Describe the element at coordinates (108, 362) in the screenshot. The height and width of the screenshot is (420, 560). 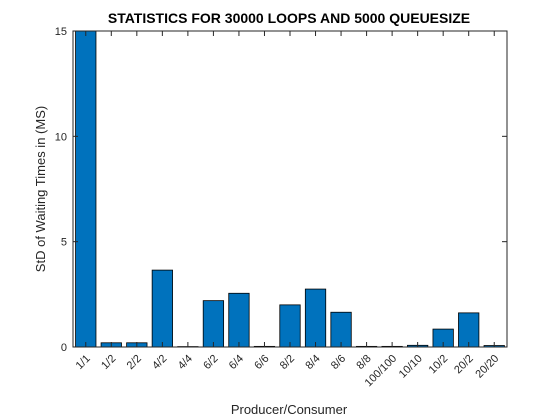
I see `x-tick-label: 1/2` at that location.